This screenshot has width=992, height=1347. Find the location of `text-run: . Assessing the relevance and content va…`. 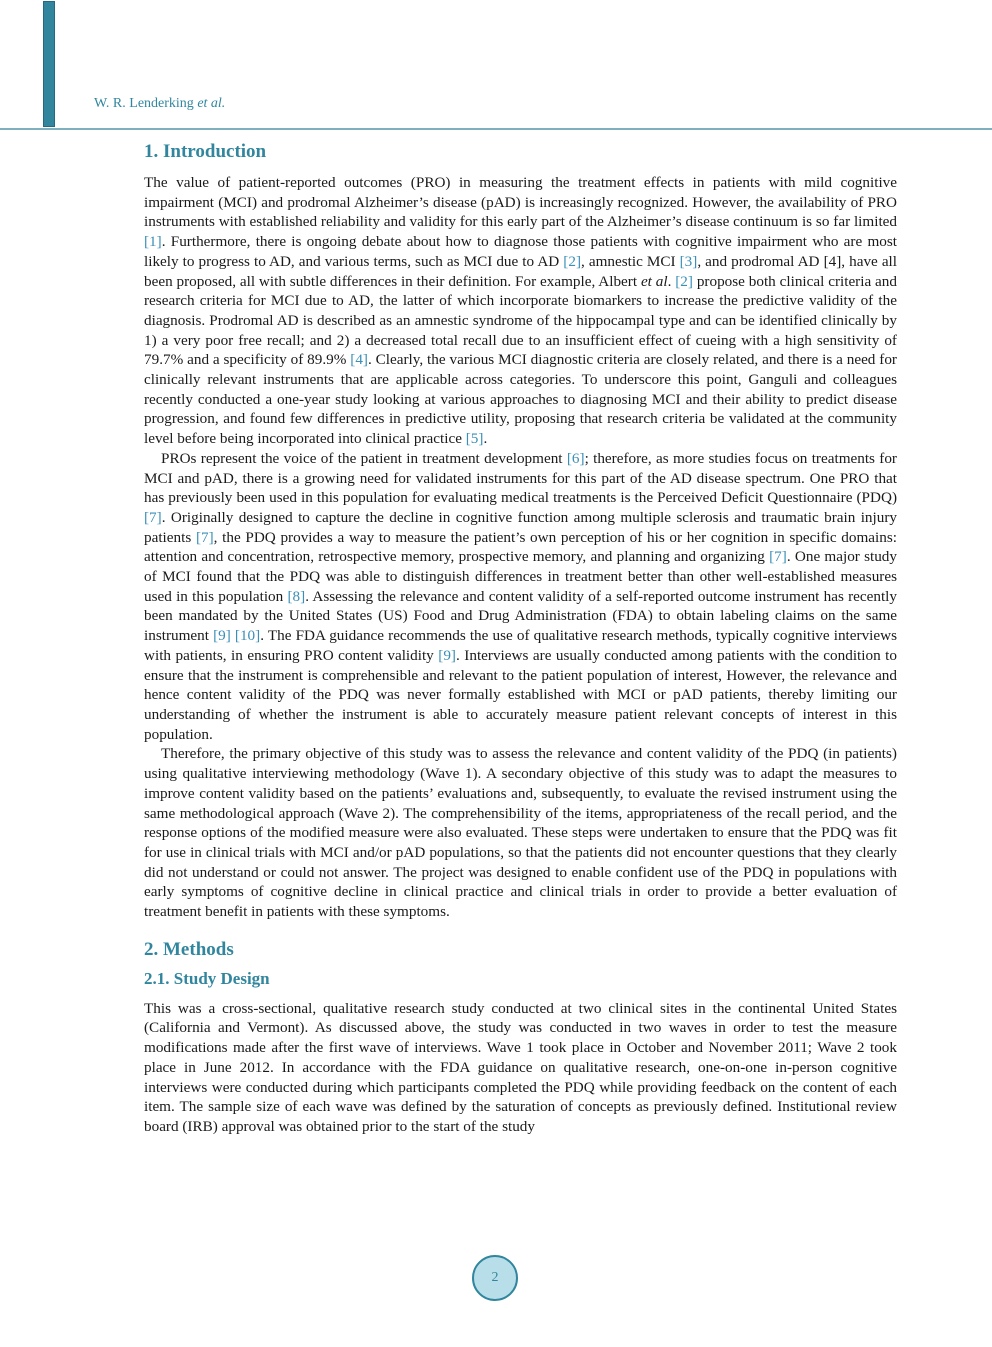

text-run: . Assessing the relevance and content va… is located at coordinates (520, 616).